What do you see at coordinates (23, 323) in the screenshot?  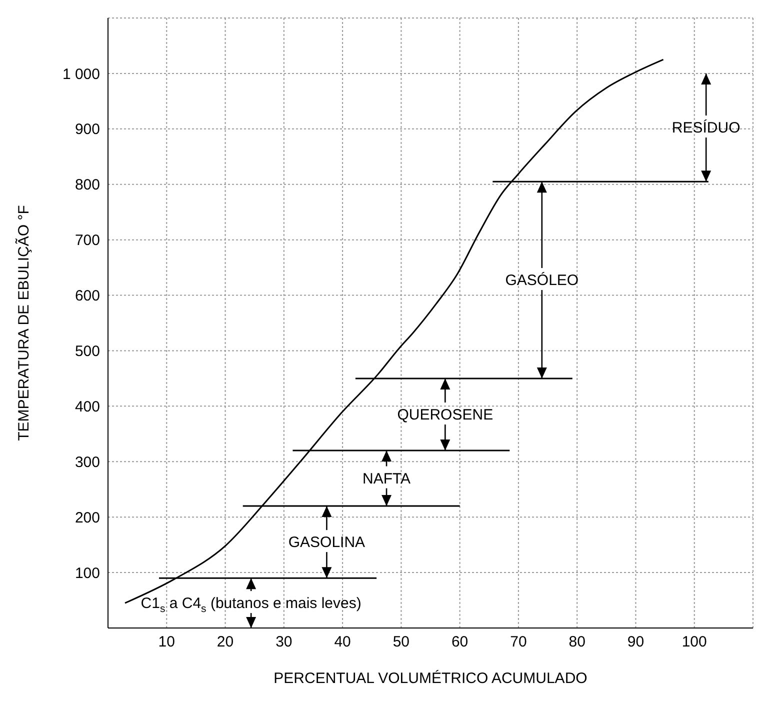 I see `y-axis-title: TEMPERATURA DE EBULIÇÃO °F` at bounding box center [23, 323].